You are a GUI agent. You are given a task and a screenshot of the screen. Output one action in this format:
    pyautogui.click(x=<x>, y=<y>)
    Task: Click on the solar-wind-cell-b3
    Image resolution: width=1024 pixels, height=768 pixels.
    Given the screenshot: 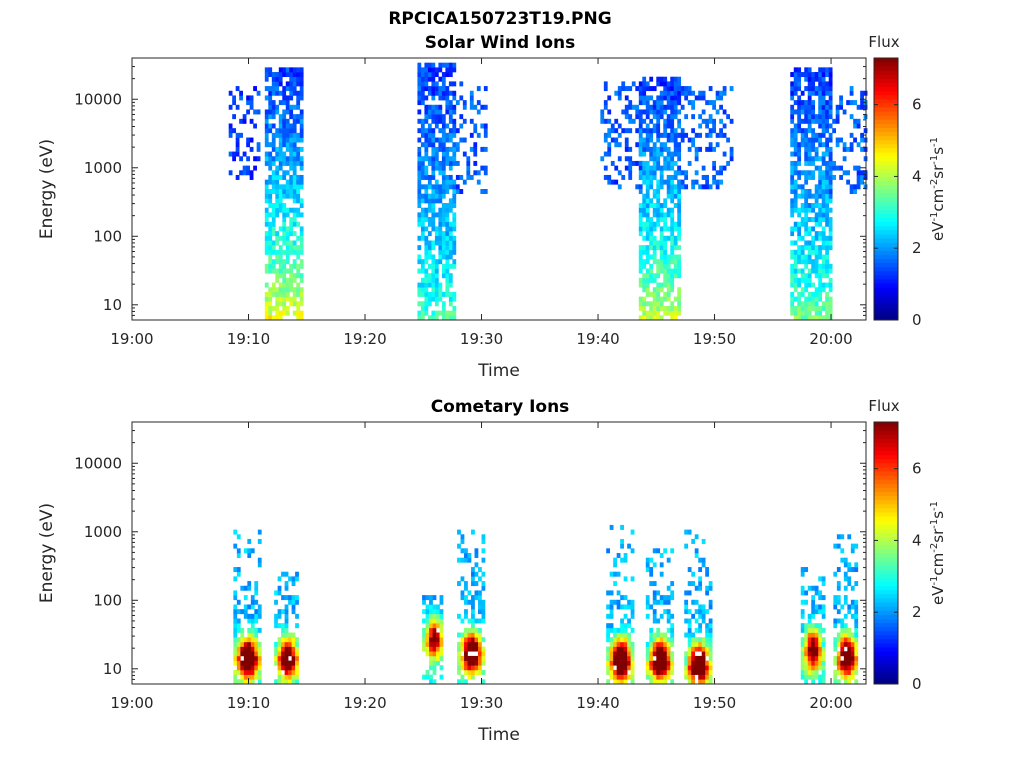 What is the action you would take?
    pyautogui.click(x=475, y=173)
    